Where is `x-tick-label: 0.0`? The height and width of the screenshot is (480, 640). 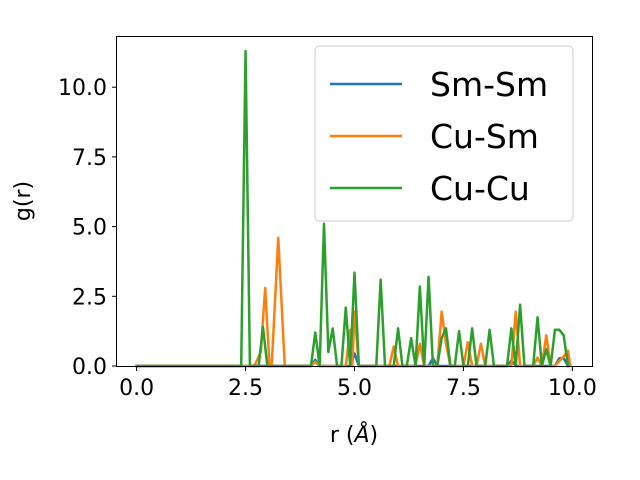
x-tick-label: 0.0 is located at coordinates (136, 388).